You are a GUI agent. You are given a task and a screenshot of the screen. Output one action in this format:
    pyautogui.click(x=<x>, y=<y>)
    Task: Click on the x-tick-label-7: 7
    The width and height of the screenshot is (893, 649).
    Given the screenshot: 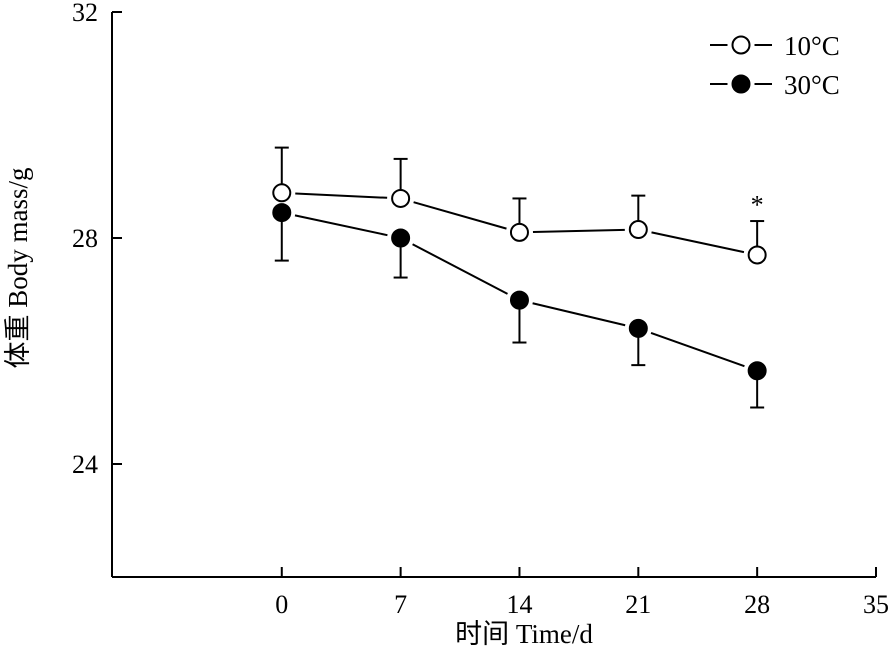 What is the action you would take?
    pyautogui.click(x=400, y=604)
    